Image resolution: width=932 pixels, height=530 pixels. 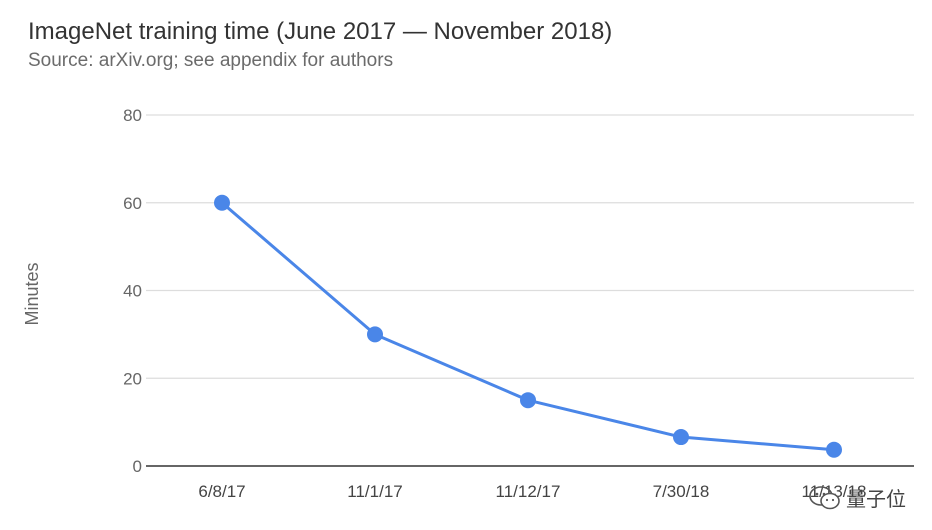 I want to click on wechat-icon, so click(x=824, y=497).